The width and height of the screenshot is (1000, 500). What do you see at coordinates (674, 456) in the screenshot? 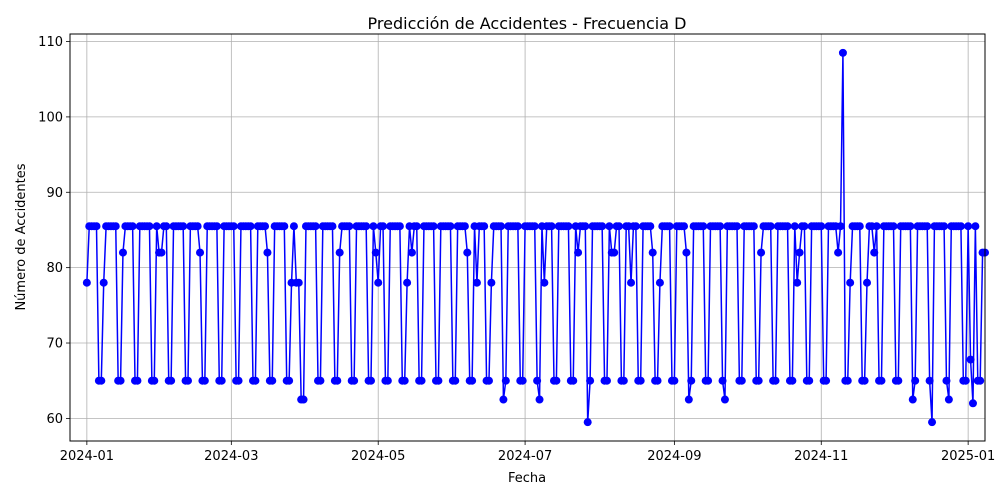
I see `x-tick-label: 2024-09` at bounding box center [674, 456].